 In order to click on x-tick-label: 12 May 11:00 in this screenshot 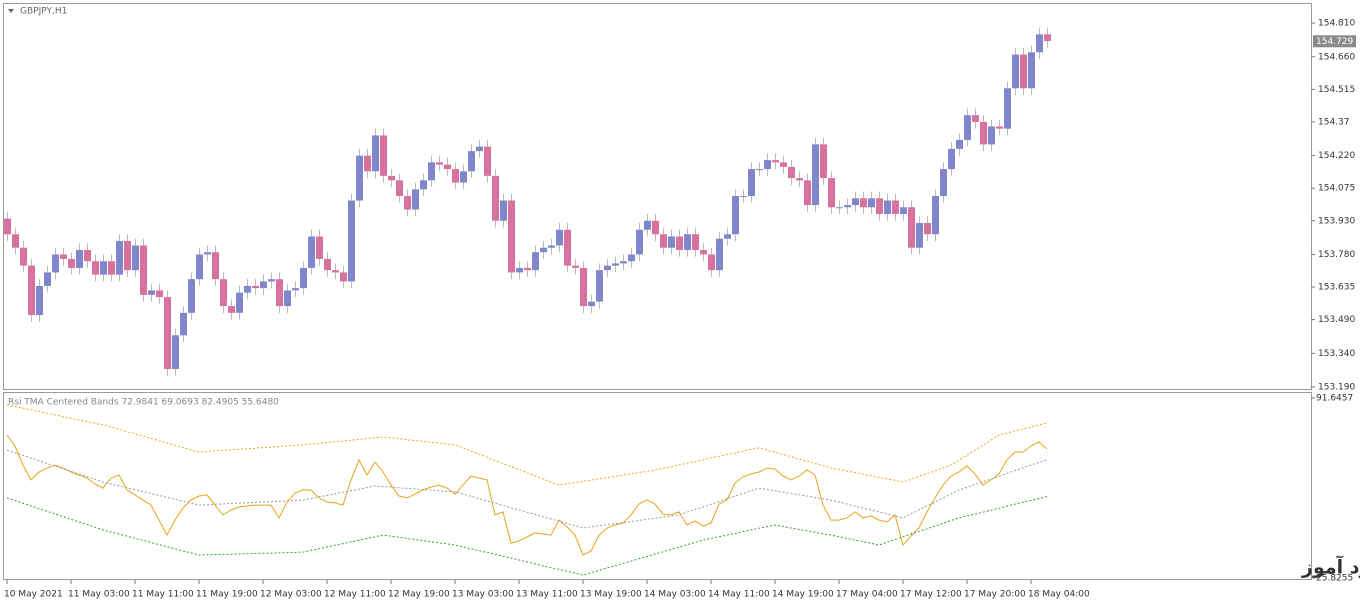, I will do `click(355, 595)`.